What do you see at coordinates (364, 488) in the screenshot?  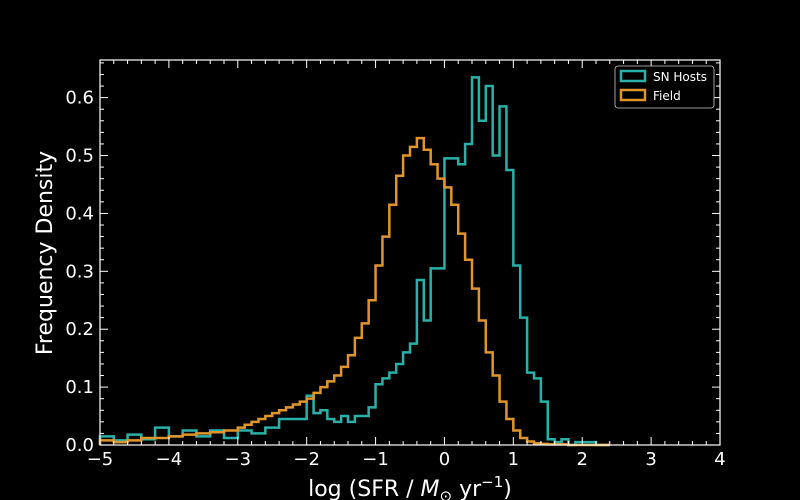 I see `x-axis-label-prefix: log (SFR /` at bounding box center [364, 488].